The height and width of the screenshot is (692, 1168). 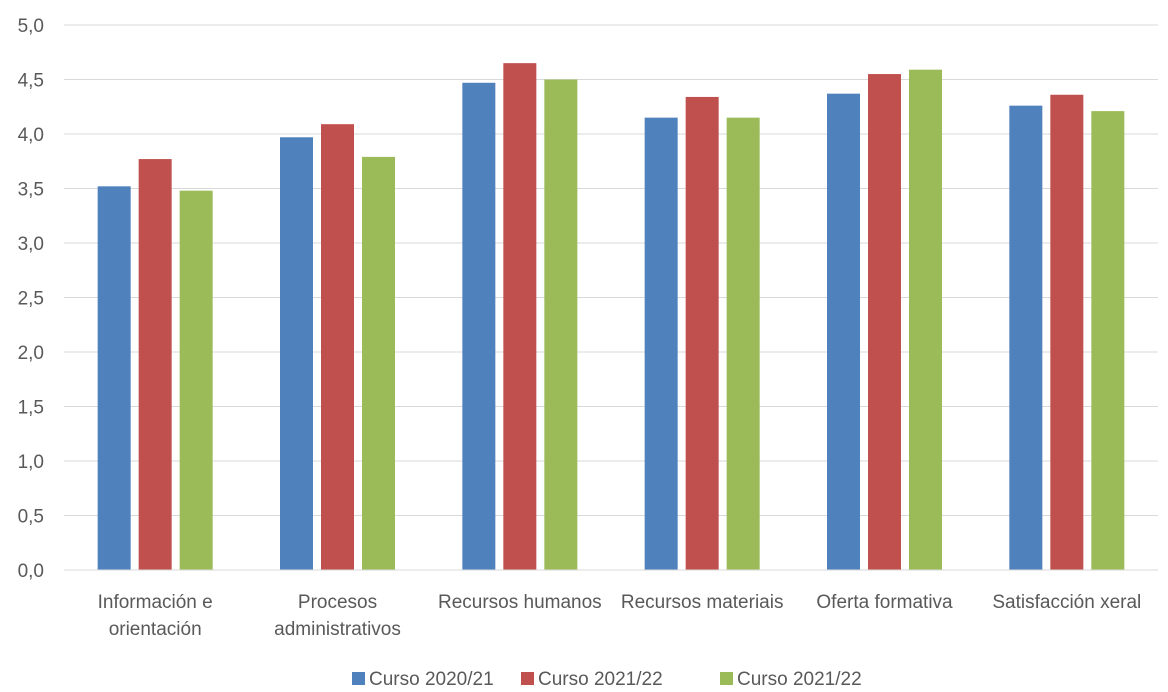 I want to click on x-category-label: Satisfacción xeral, so click(x=1066, y=602).